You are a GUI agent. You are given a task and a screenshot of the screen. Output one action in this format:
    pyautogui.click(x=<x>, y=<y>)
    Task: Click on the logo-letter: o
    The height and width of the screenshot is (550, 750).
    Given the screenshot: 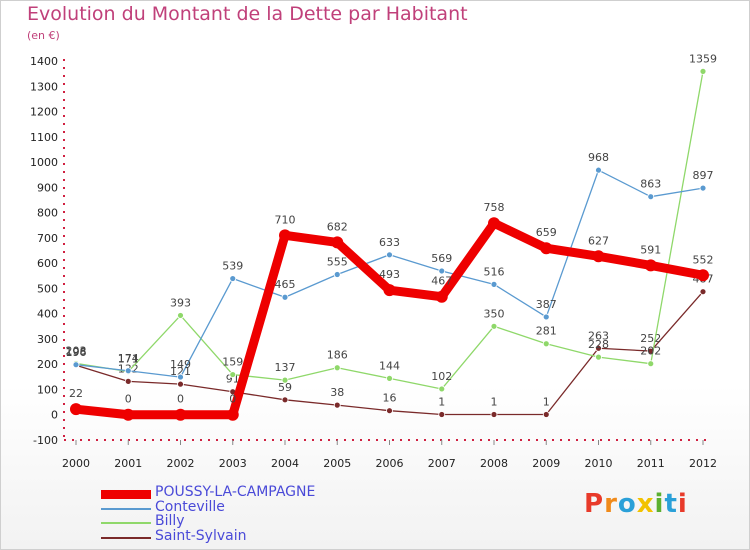 What is the action you would take?
    pyautogui.click(x=627, y=504)
    